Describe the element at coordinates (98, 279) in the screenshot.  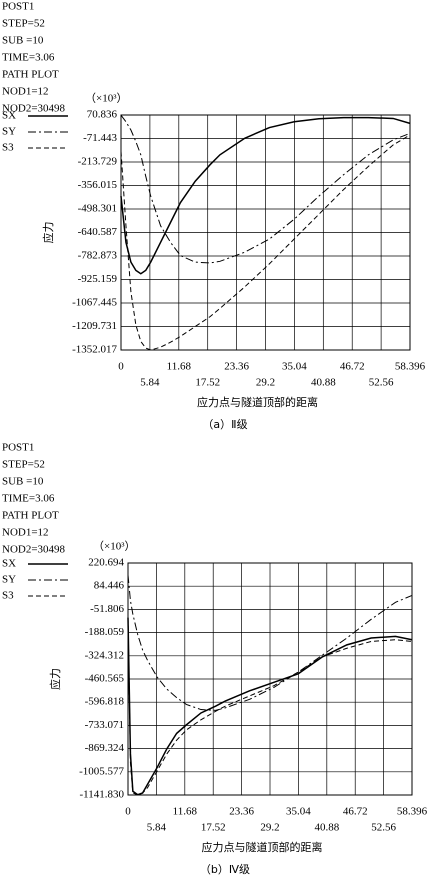
I see `y-tick-label: -925.159` at that location.